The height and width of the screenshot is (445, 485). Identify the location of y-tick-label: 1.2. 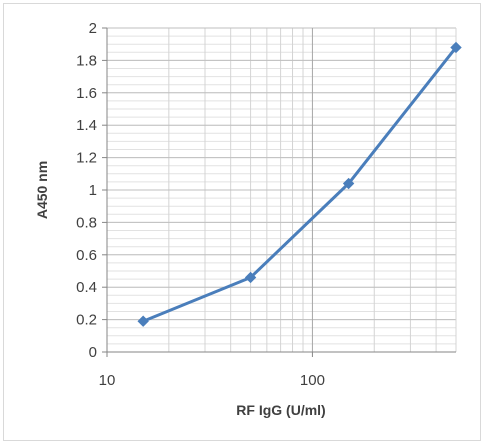
(86, 158).